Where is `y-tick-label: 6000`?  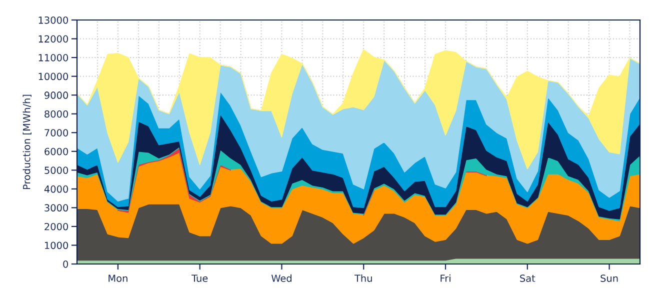 y-tick-label: 6000 is located at coordinates (56, 152).